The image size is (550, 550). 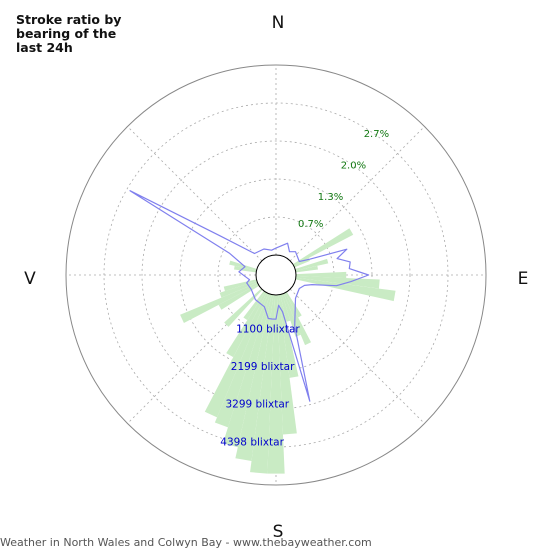 I want to click on direction-east-label: E, so click(x=523, y=279).